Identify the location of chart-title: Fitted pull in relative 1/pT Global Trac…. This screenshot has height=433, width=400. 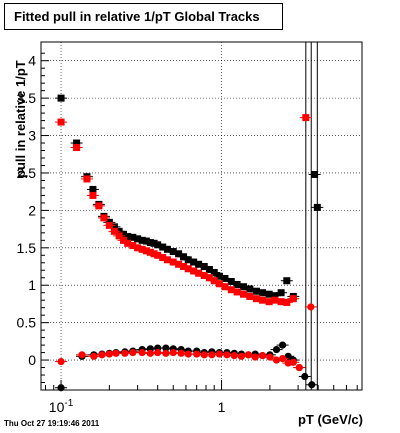
(143, 16).